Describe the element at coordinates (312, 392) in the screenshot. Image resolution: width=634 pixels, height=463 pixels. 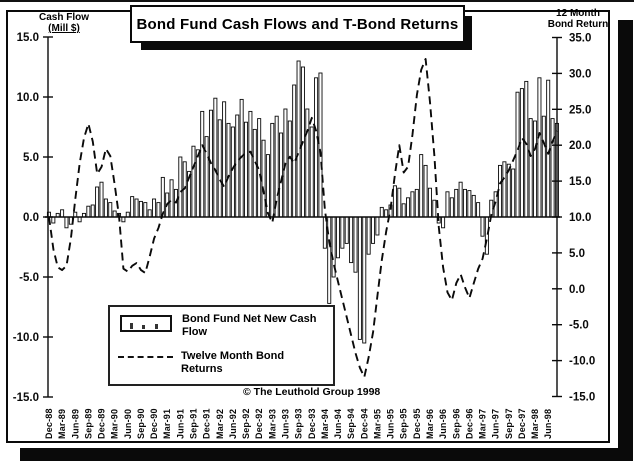
I see `copyright-note: © The Leuthold Group 1998` at that location.